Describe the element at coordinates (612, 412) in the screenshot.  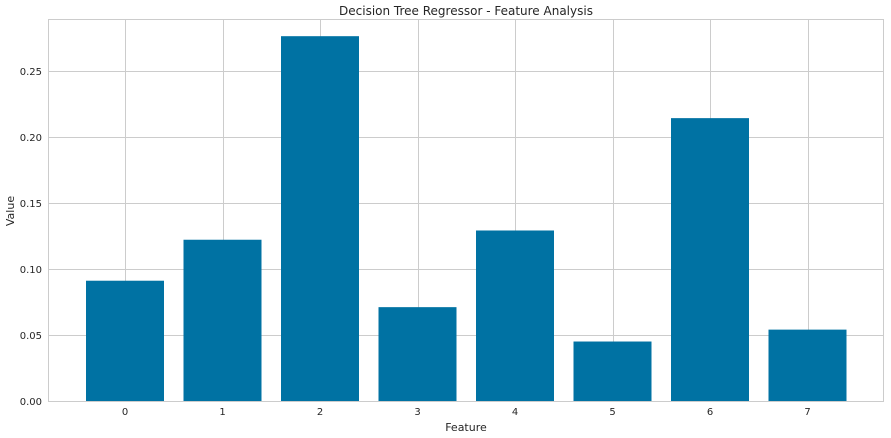
I see `x-tick-label: 5` at that location.